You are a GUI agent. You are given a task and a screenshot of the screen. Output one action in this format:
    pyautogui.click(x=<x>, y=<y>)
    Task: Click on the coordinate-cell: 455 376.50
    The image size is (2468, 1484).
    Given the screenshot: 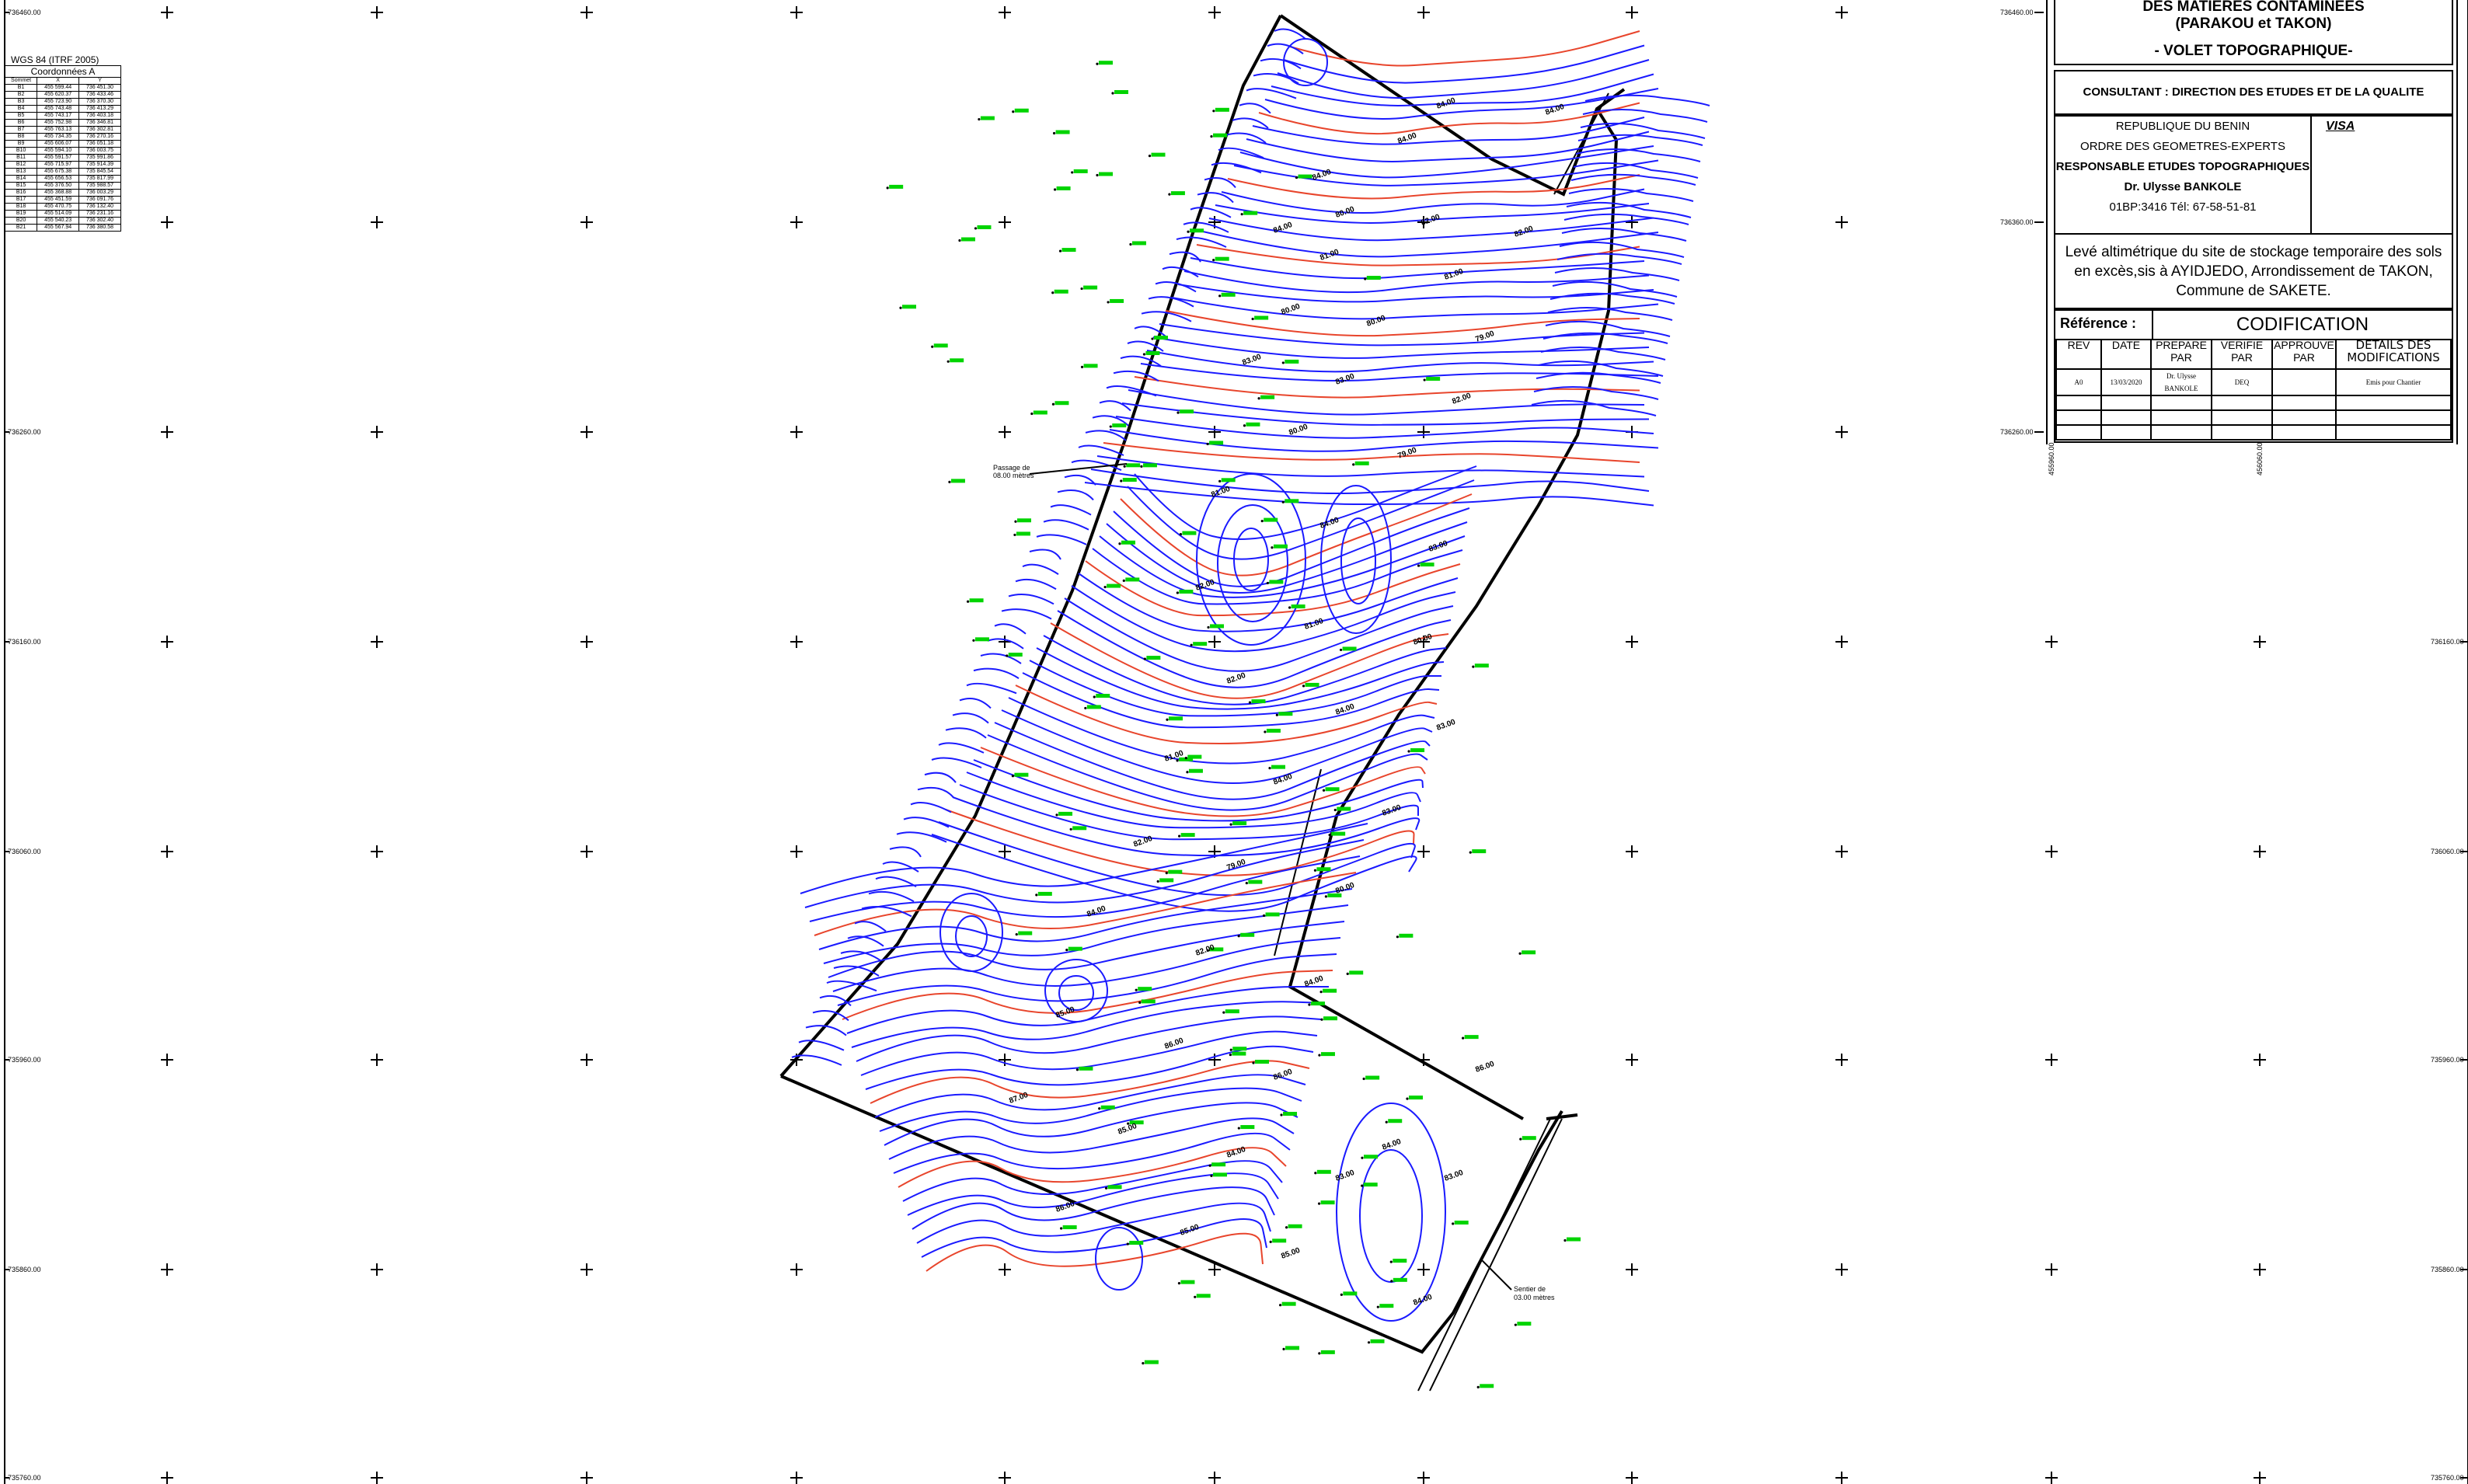 What is the action you would take?
    pyautogui.click(x=58, y=186)
    